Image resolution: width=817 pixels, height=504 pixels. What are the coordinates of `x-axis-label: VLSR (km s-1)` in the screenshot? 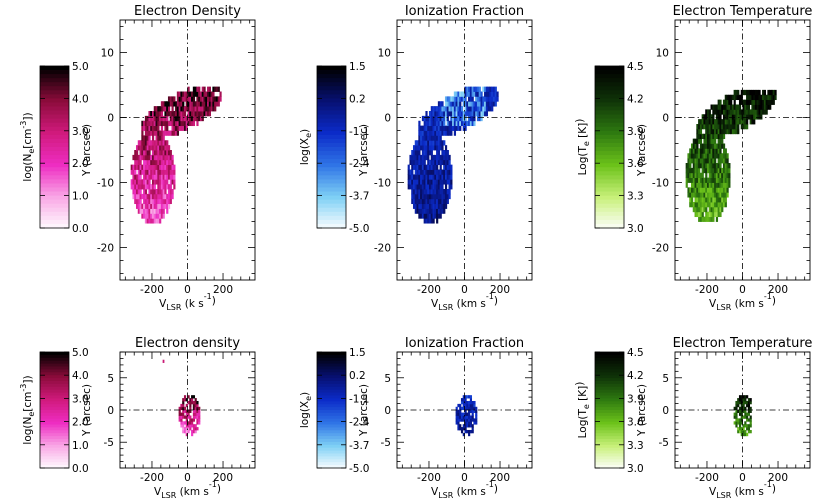 It's located at (464, 490).